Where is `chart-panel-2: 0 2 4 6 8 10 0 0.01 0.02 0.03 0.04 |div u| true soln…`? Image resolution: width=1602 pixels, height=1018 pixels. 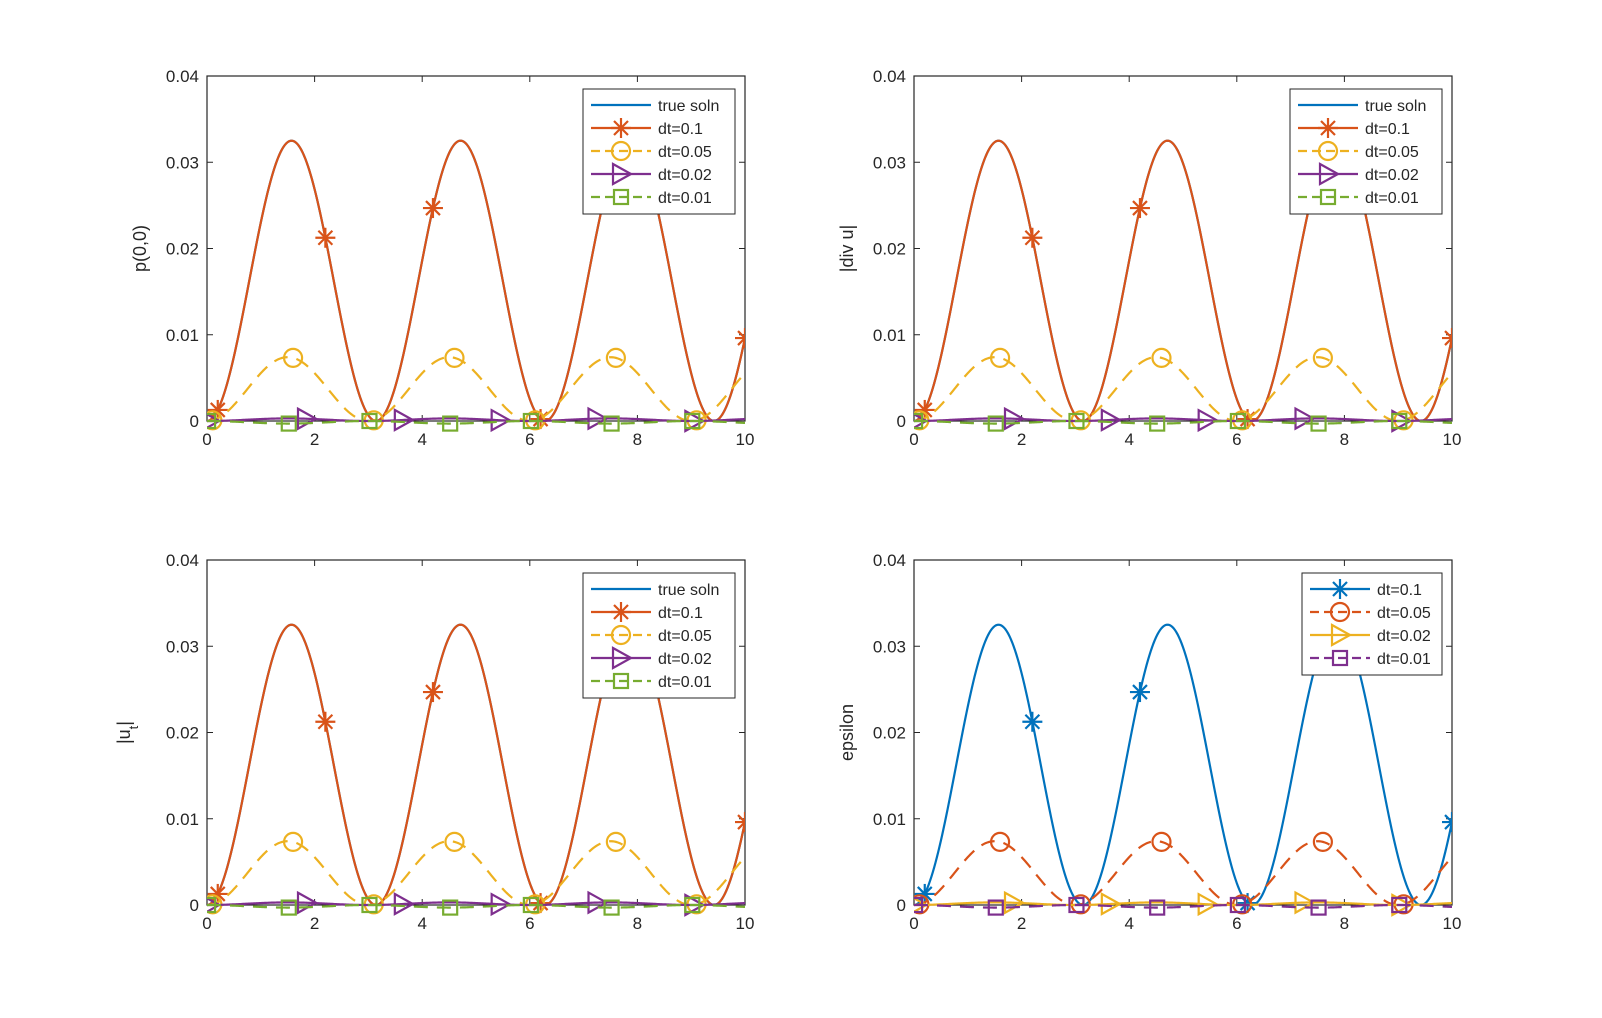 chart-panel-2: 0 2 4 6 8 10 0 0.01 0.02 0.03 0.04 |div u| true soln… is located at coordinates (1149, 258).